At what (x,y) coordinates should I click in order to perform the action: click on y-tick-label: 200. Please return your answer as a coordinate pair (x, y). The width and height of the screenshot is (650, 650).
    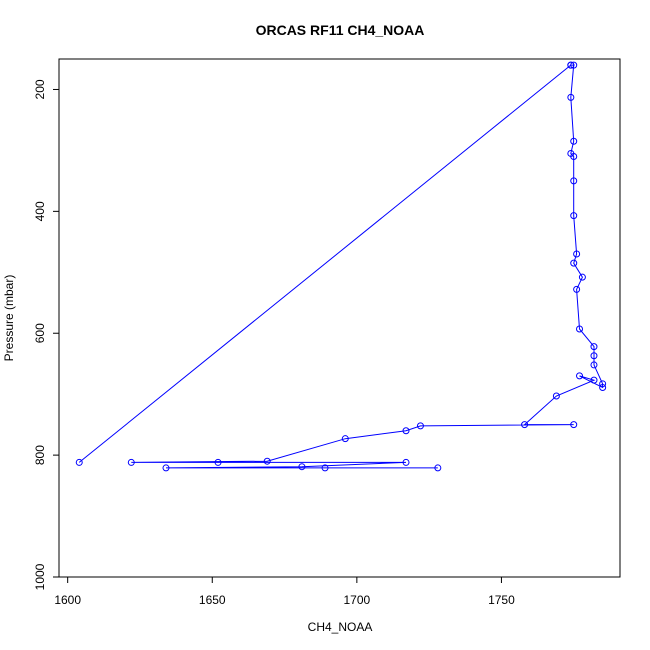
    Looking at the image, I should click on (40, 89).